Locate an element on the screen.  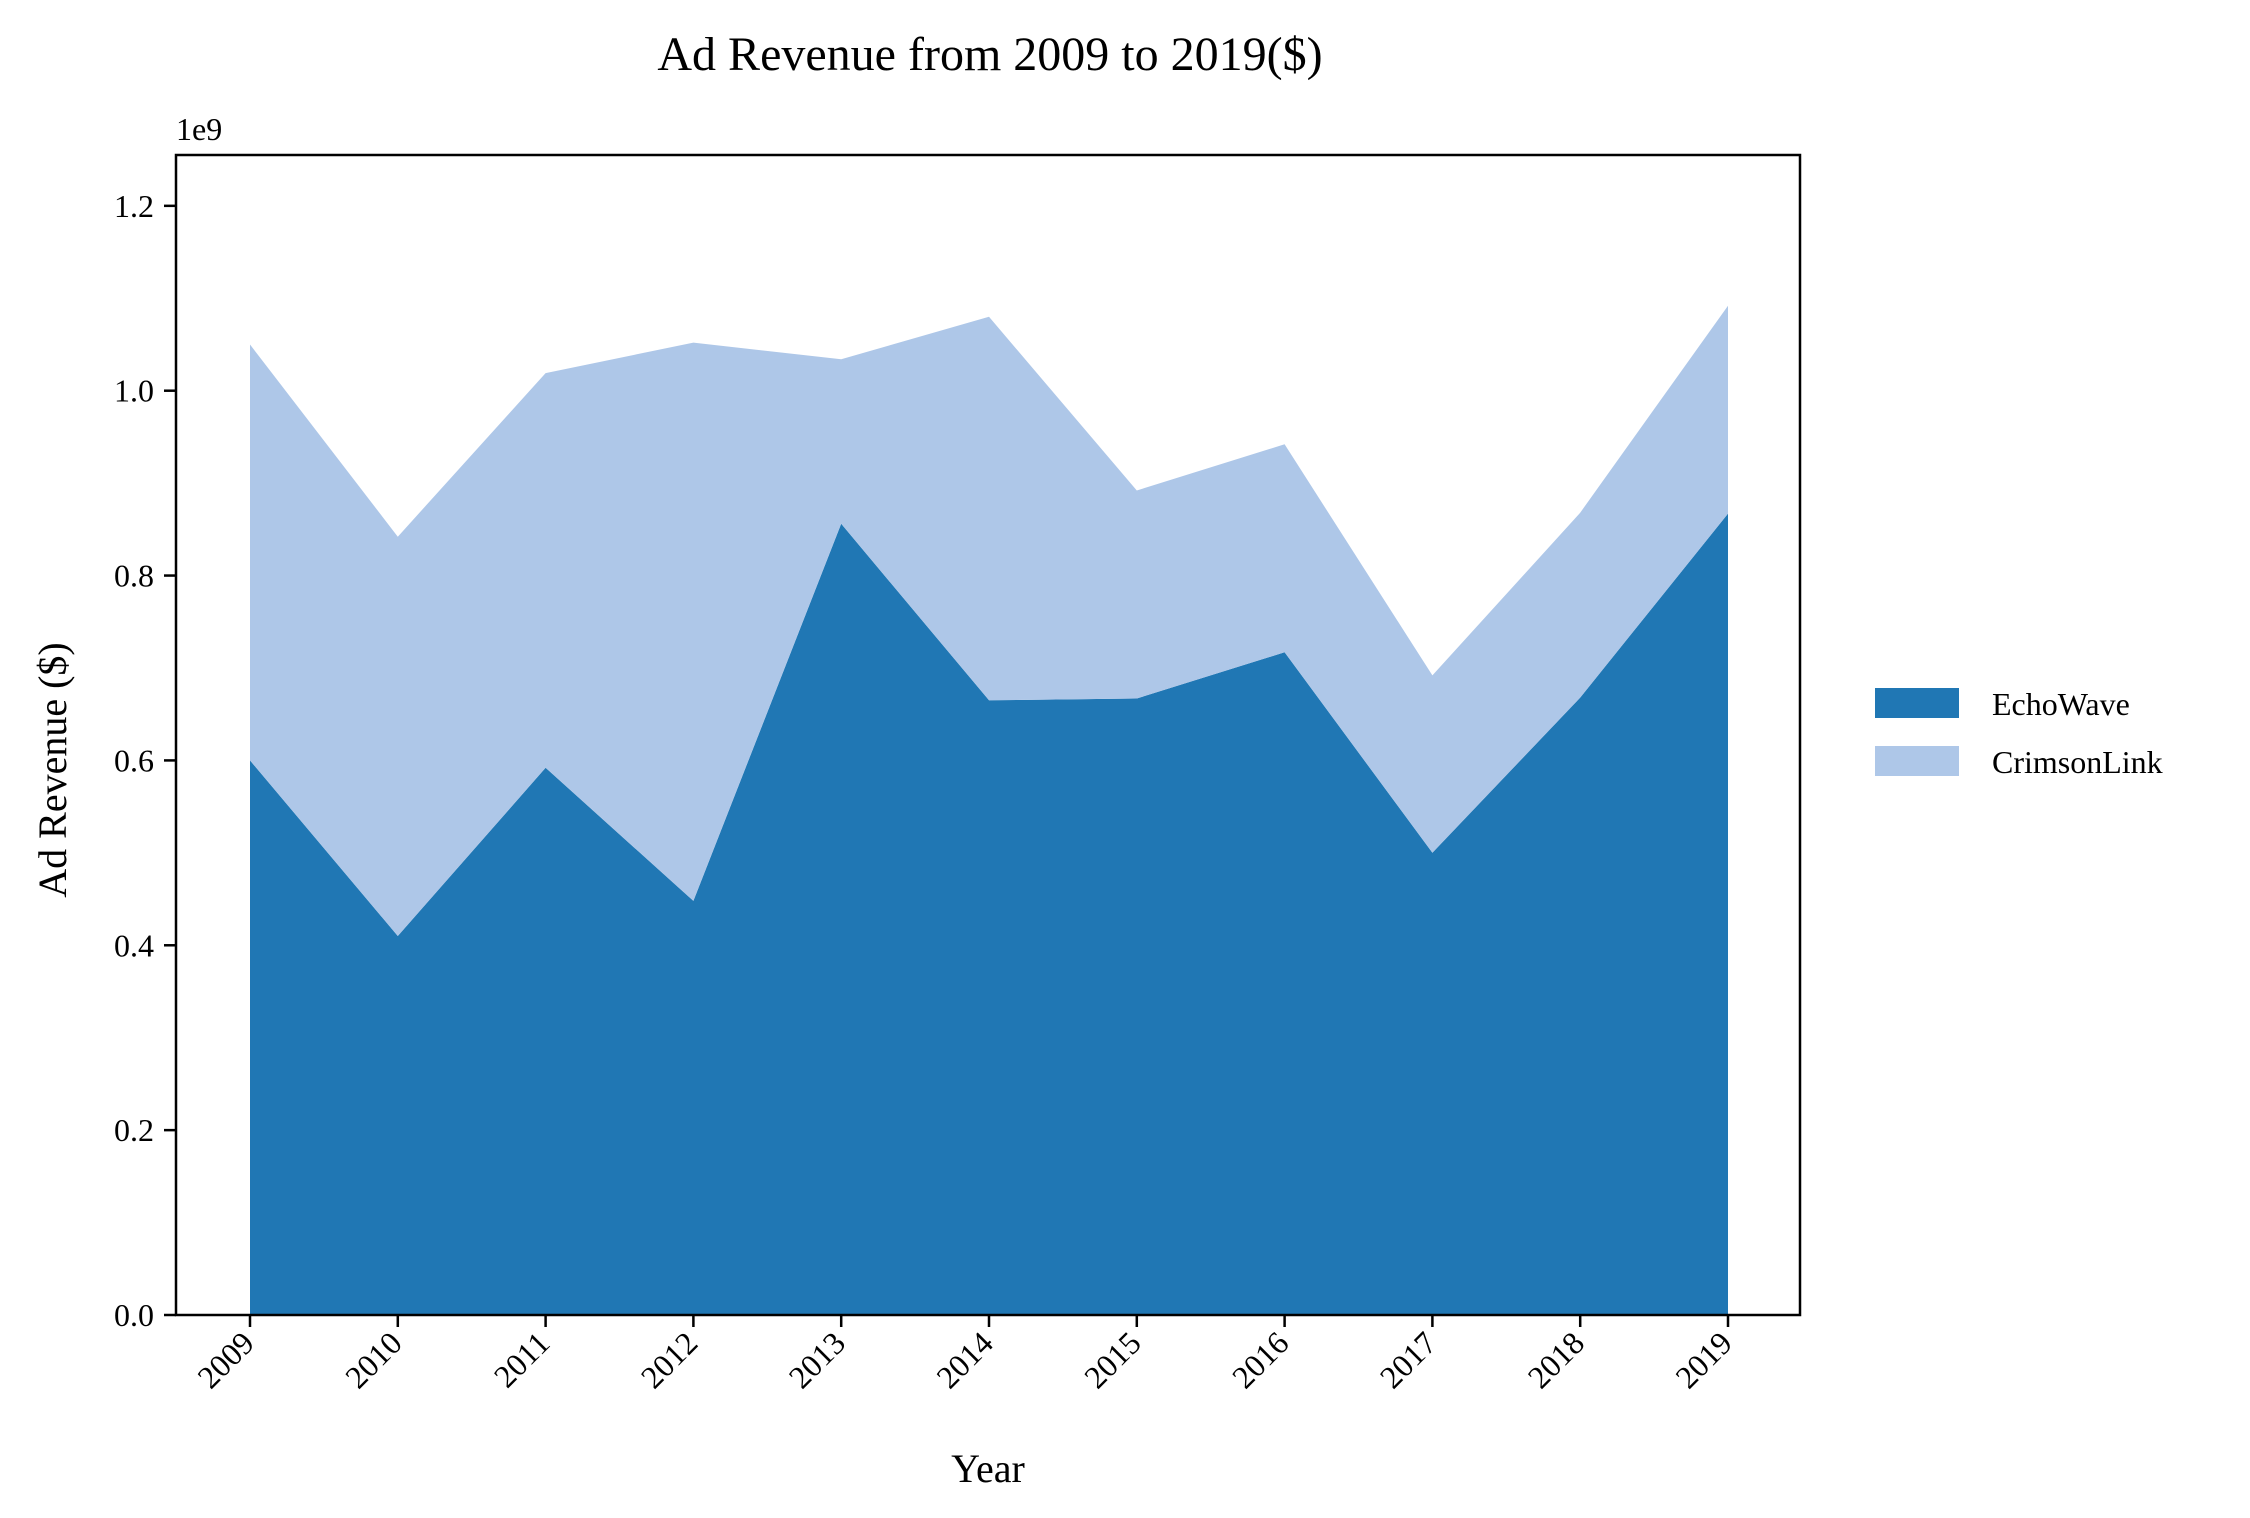
legend-swatch-crimsonlink is located at coordinates (1917, 761).